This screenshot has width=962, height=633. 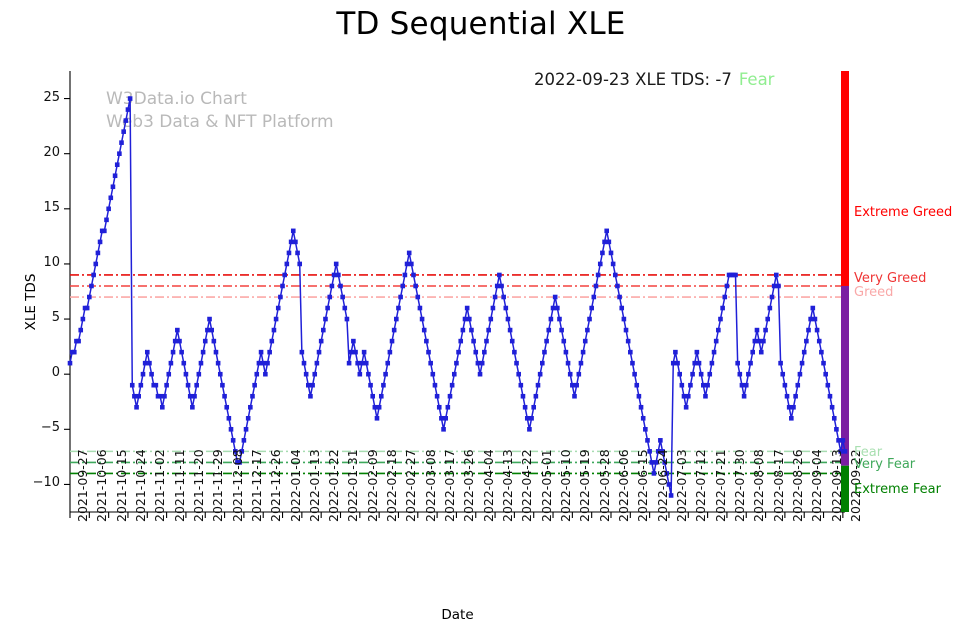 I want to click on x-tick-label: 2022-08-08, so click(x=759, y=485).